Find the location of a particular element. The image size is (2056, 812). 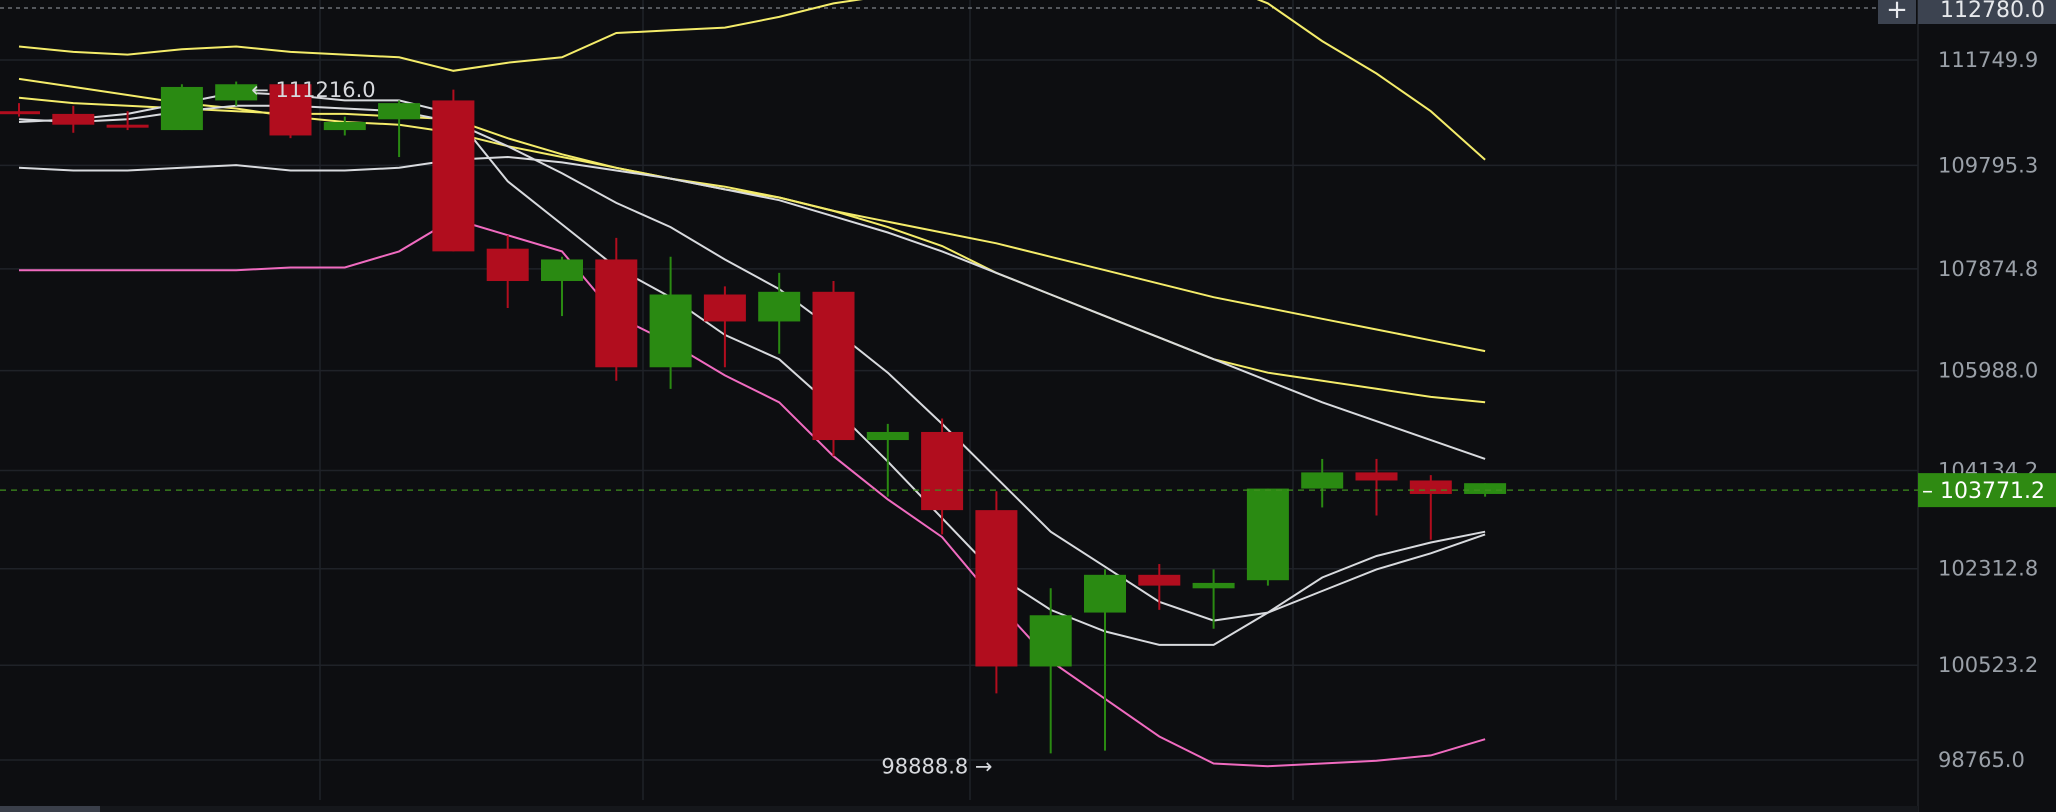

top-price-tag-label: 112780.0 is located at coordinates (1992, 11).